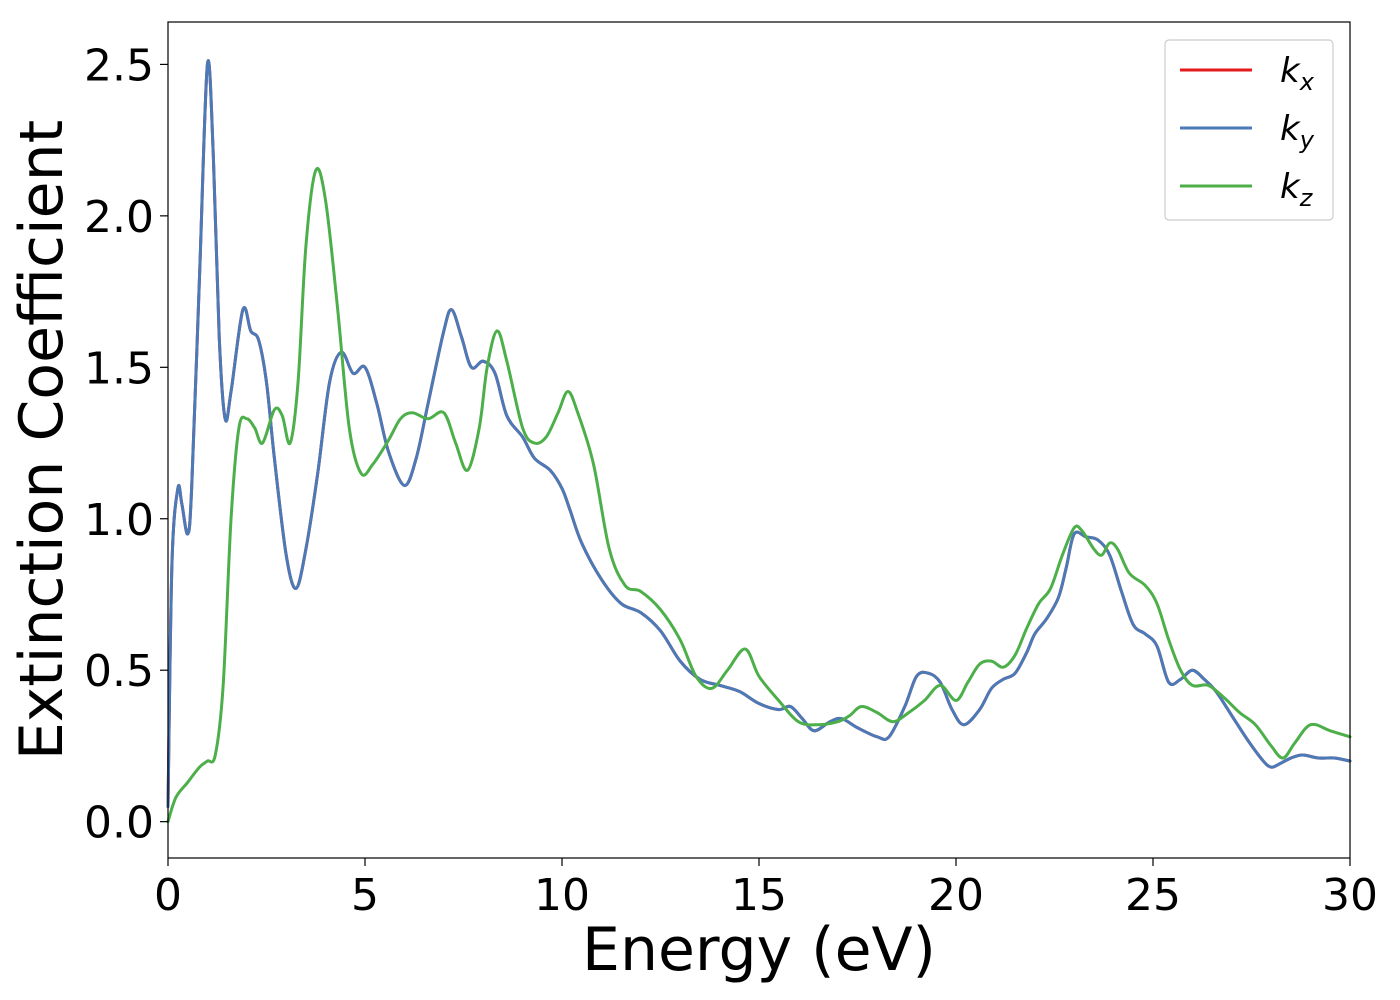 Image resolution: width=1400 pixels, height=1000 pixels. I want to click on legend-box, so click(1249, 130).